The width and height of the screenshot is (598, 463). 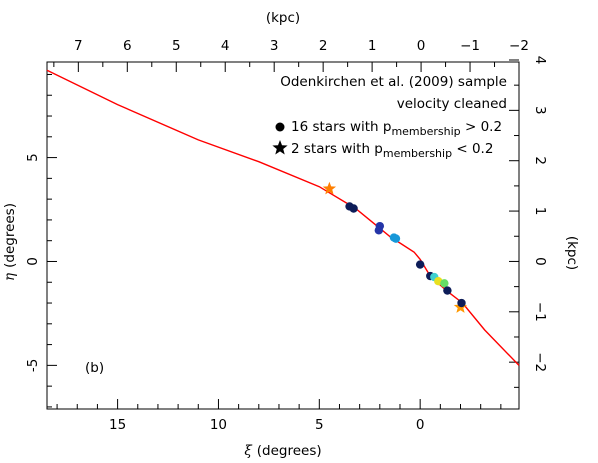 I want to click on top-tick-label: 6, so click(x=127, y=46).